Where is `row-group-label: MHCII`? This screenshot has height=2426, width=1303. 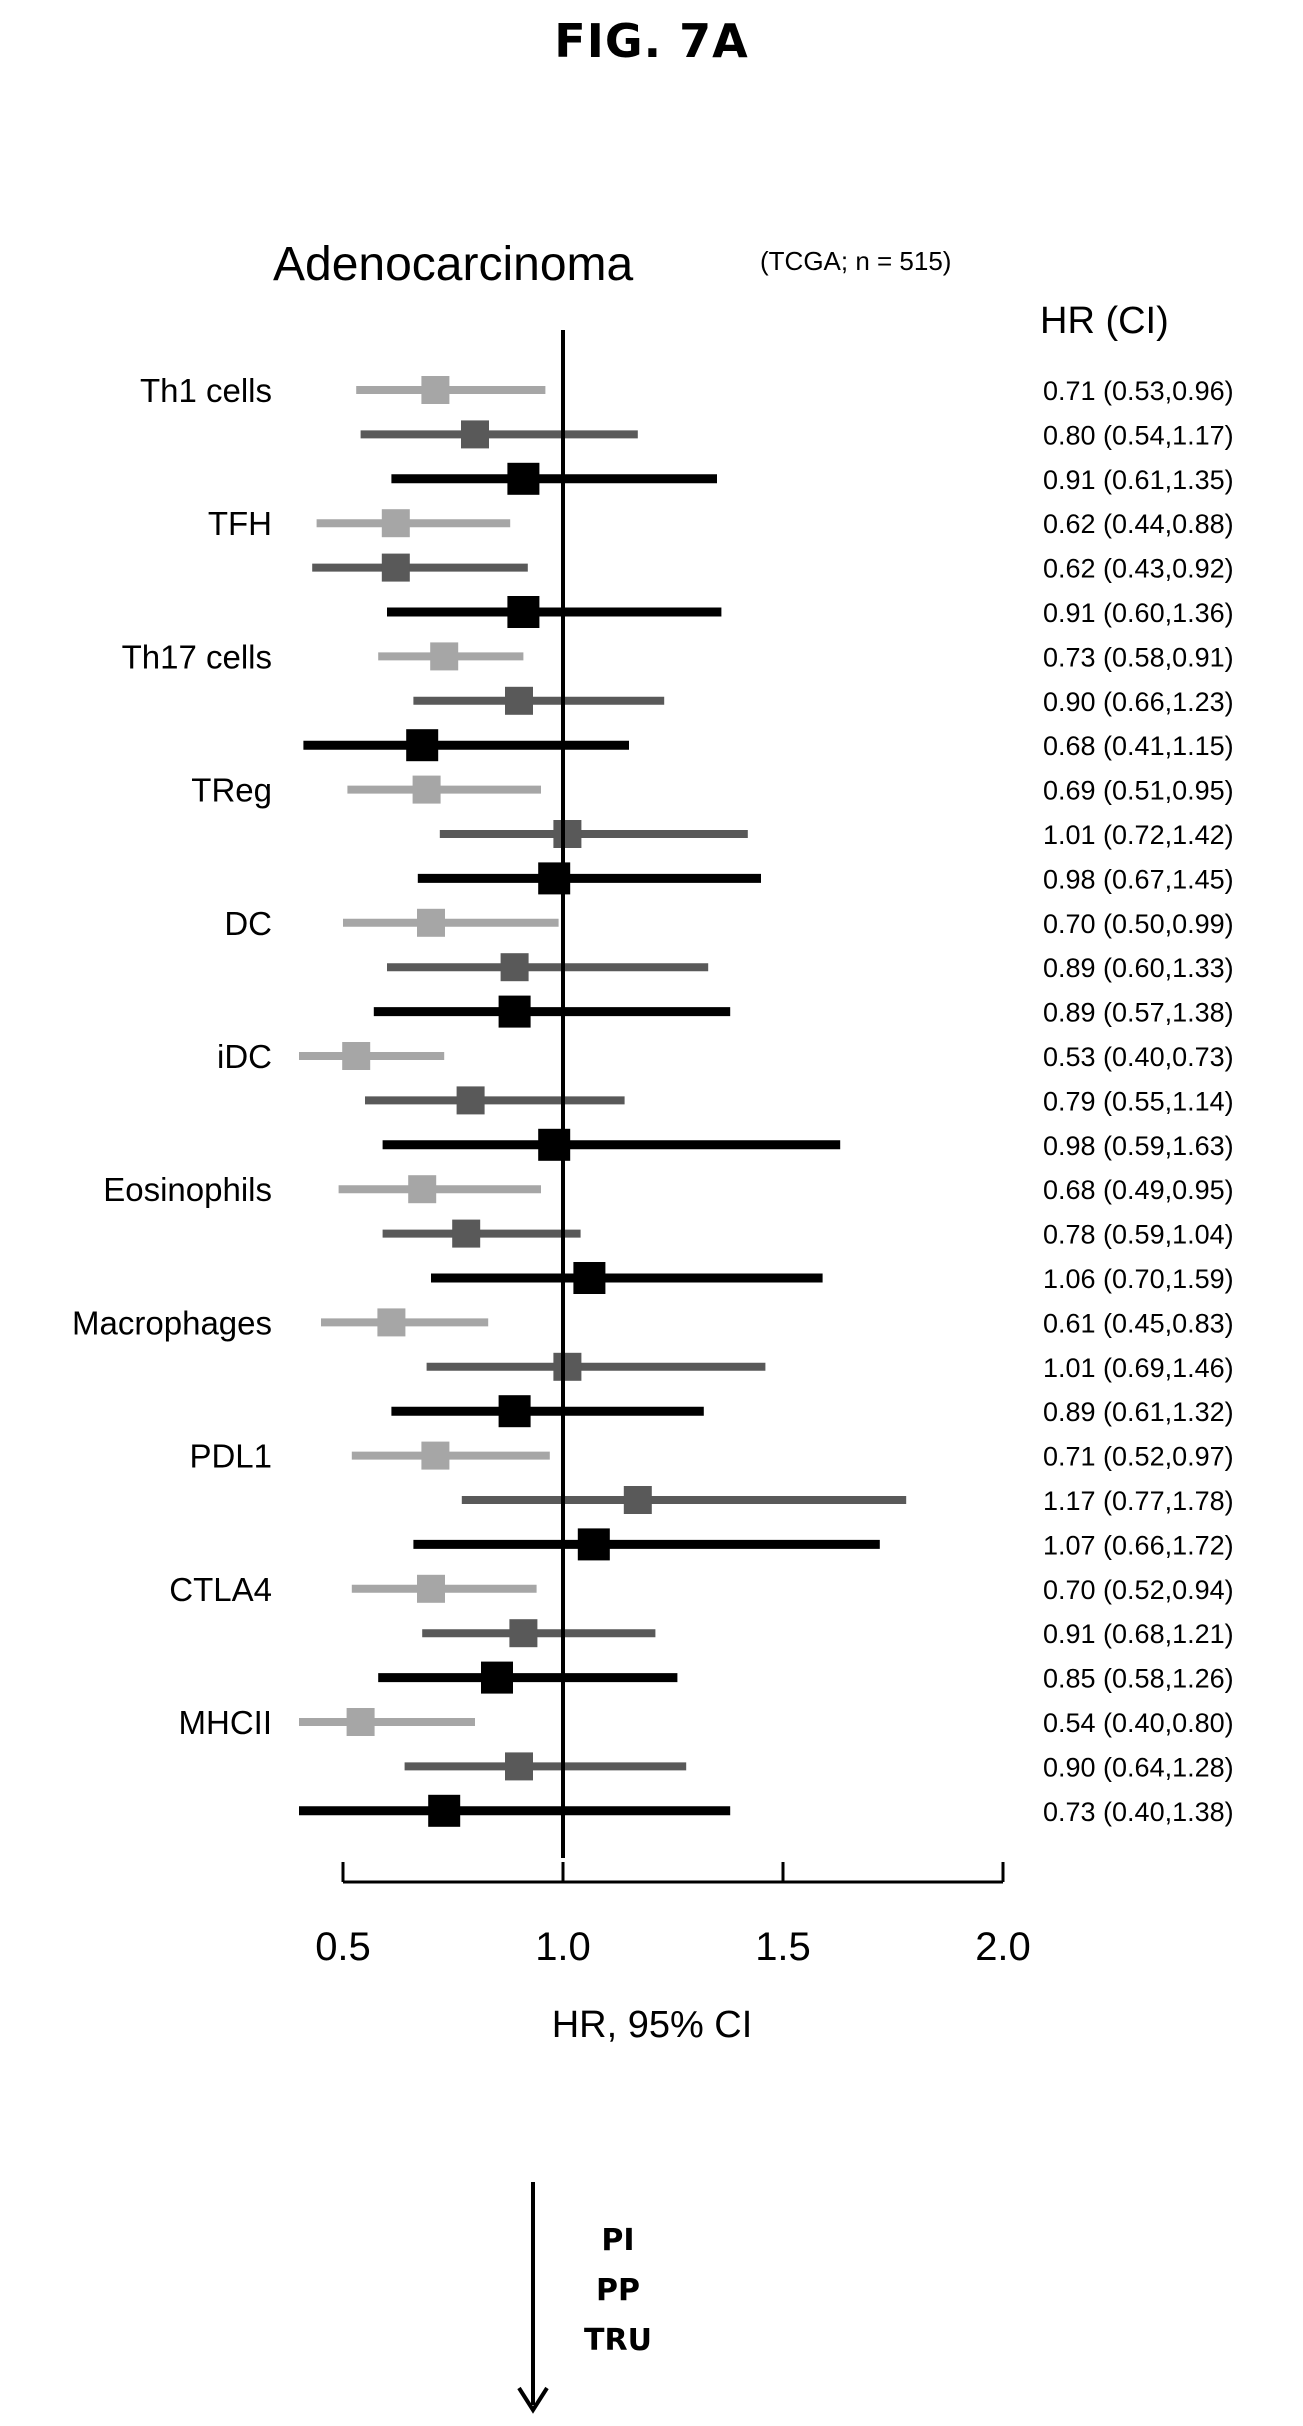
row-group-label: MHCII is located at coordinates (226, 1722).